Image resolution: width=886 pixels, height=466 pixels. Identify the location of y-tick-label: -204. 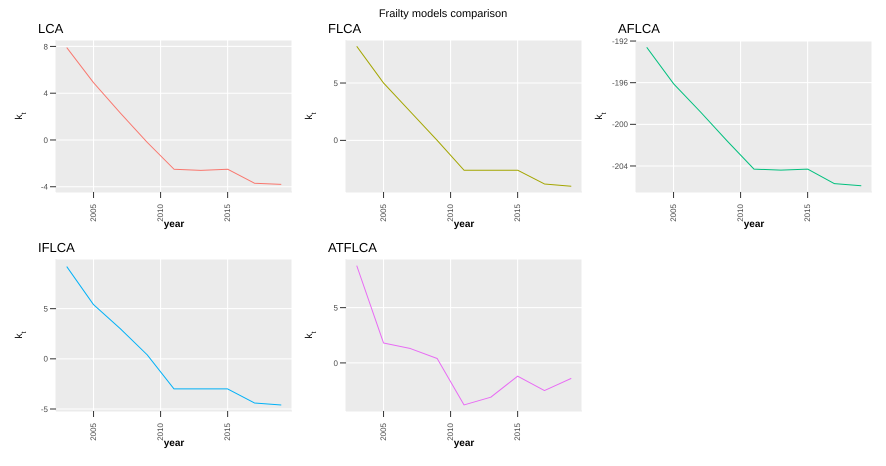
(620, 166).